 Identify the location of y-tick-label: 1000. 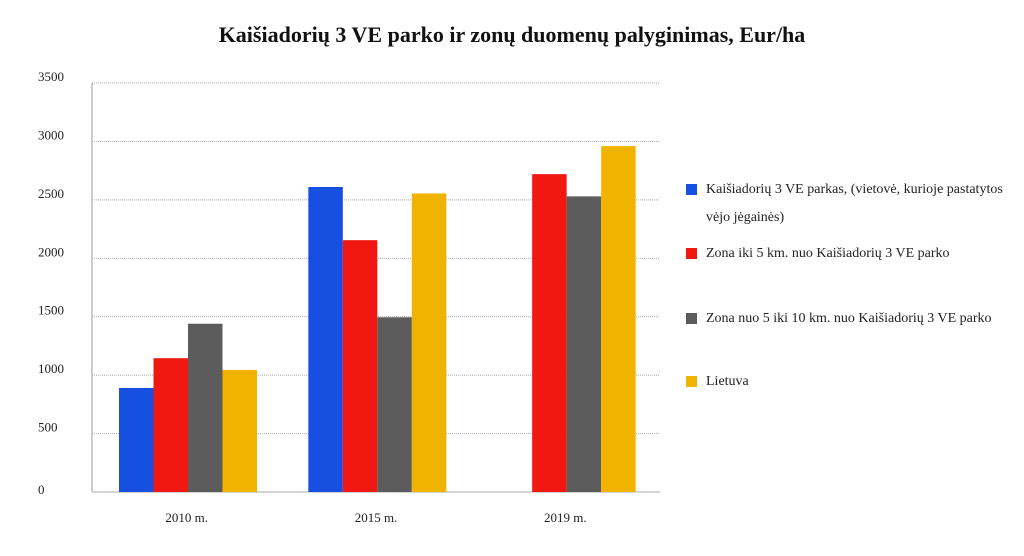
(51, 368).